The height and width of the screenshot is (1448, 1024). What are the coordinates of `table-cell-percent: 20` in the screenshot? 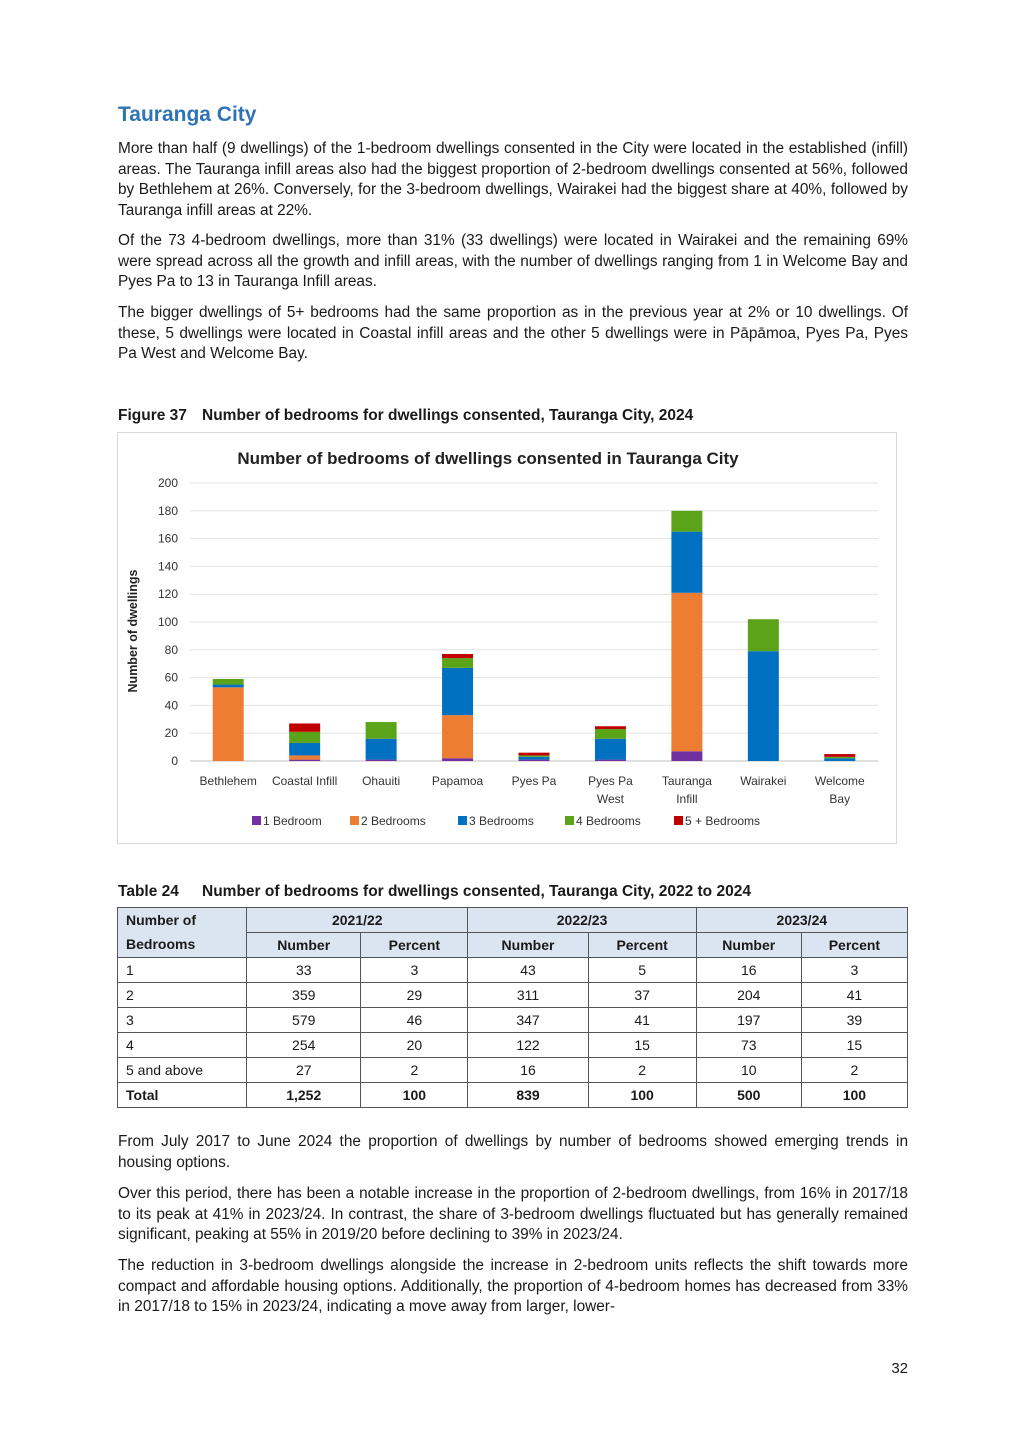 It's located at (414, 1045).